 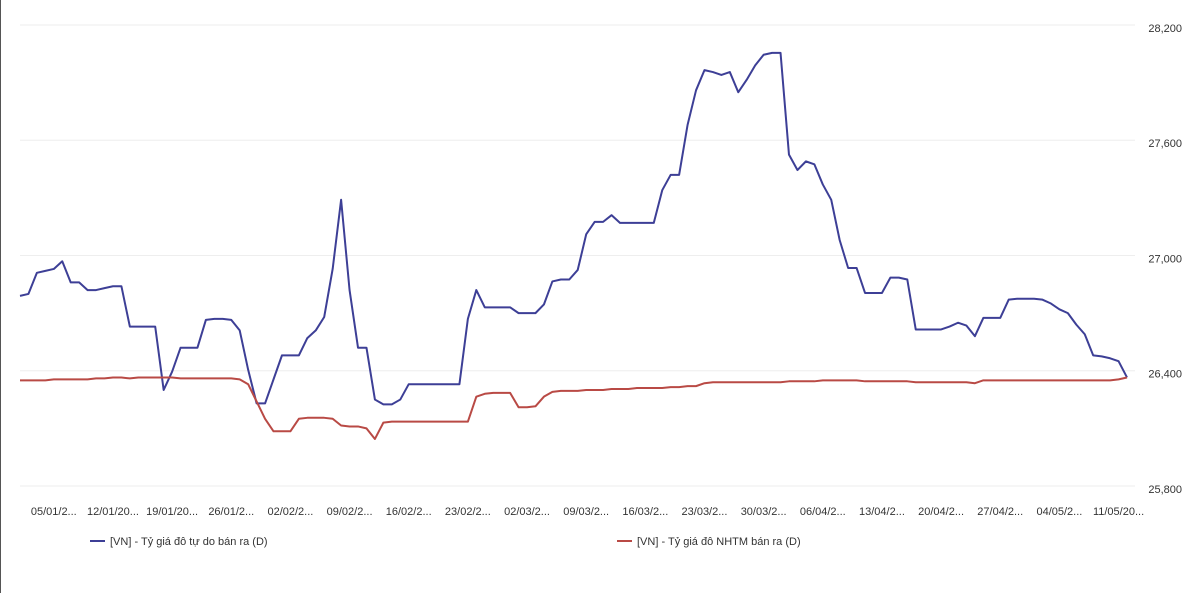 What do you see at coordinates (1165, 375) in the screenshot?
I see `y-tick-label: 26,400` at bounding box center [1165, 375].